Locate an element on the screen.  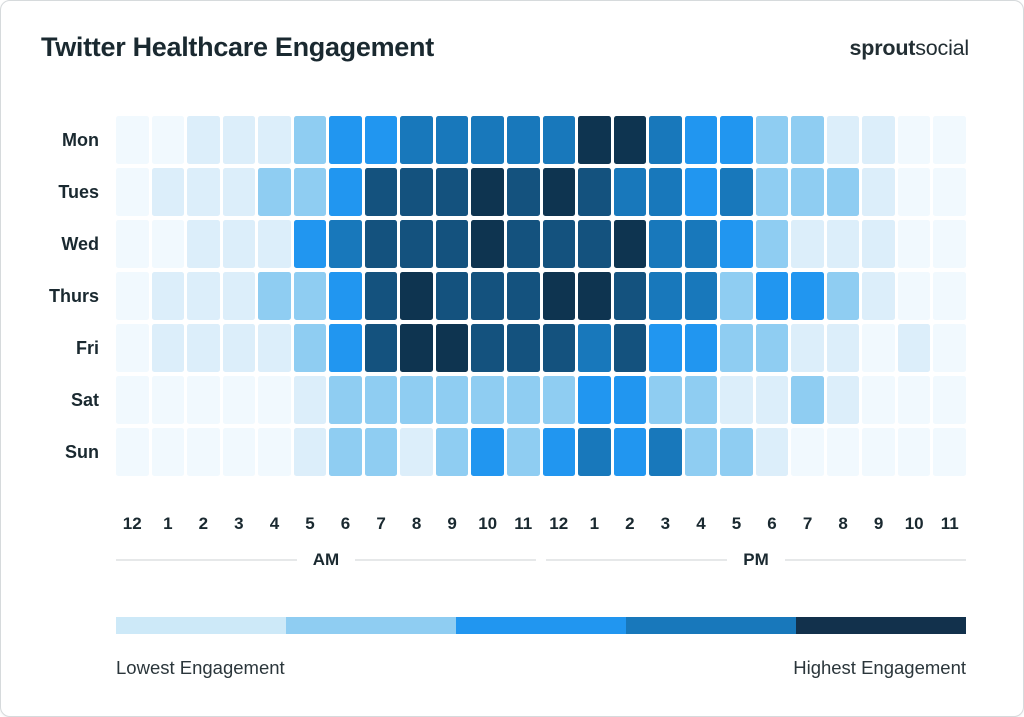
pm-left-rule is located at coordinates (637, 560).